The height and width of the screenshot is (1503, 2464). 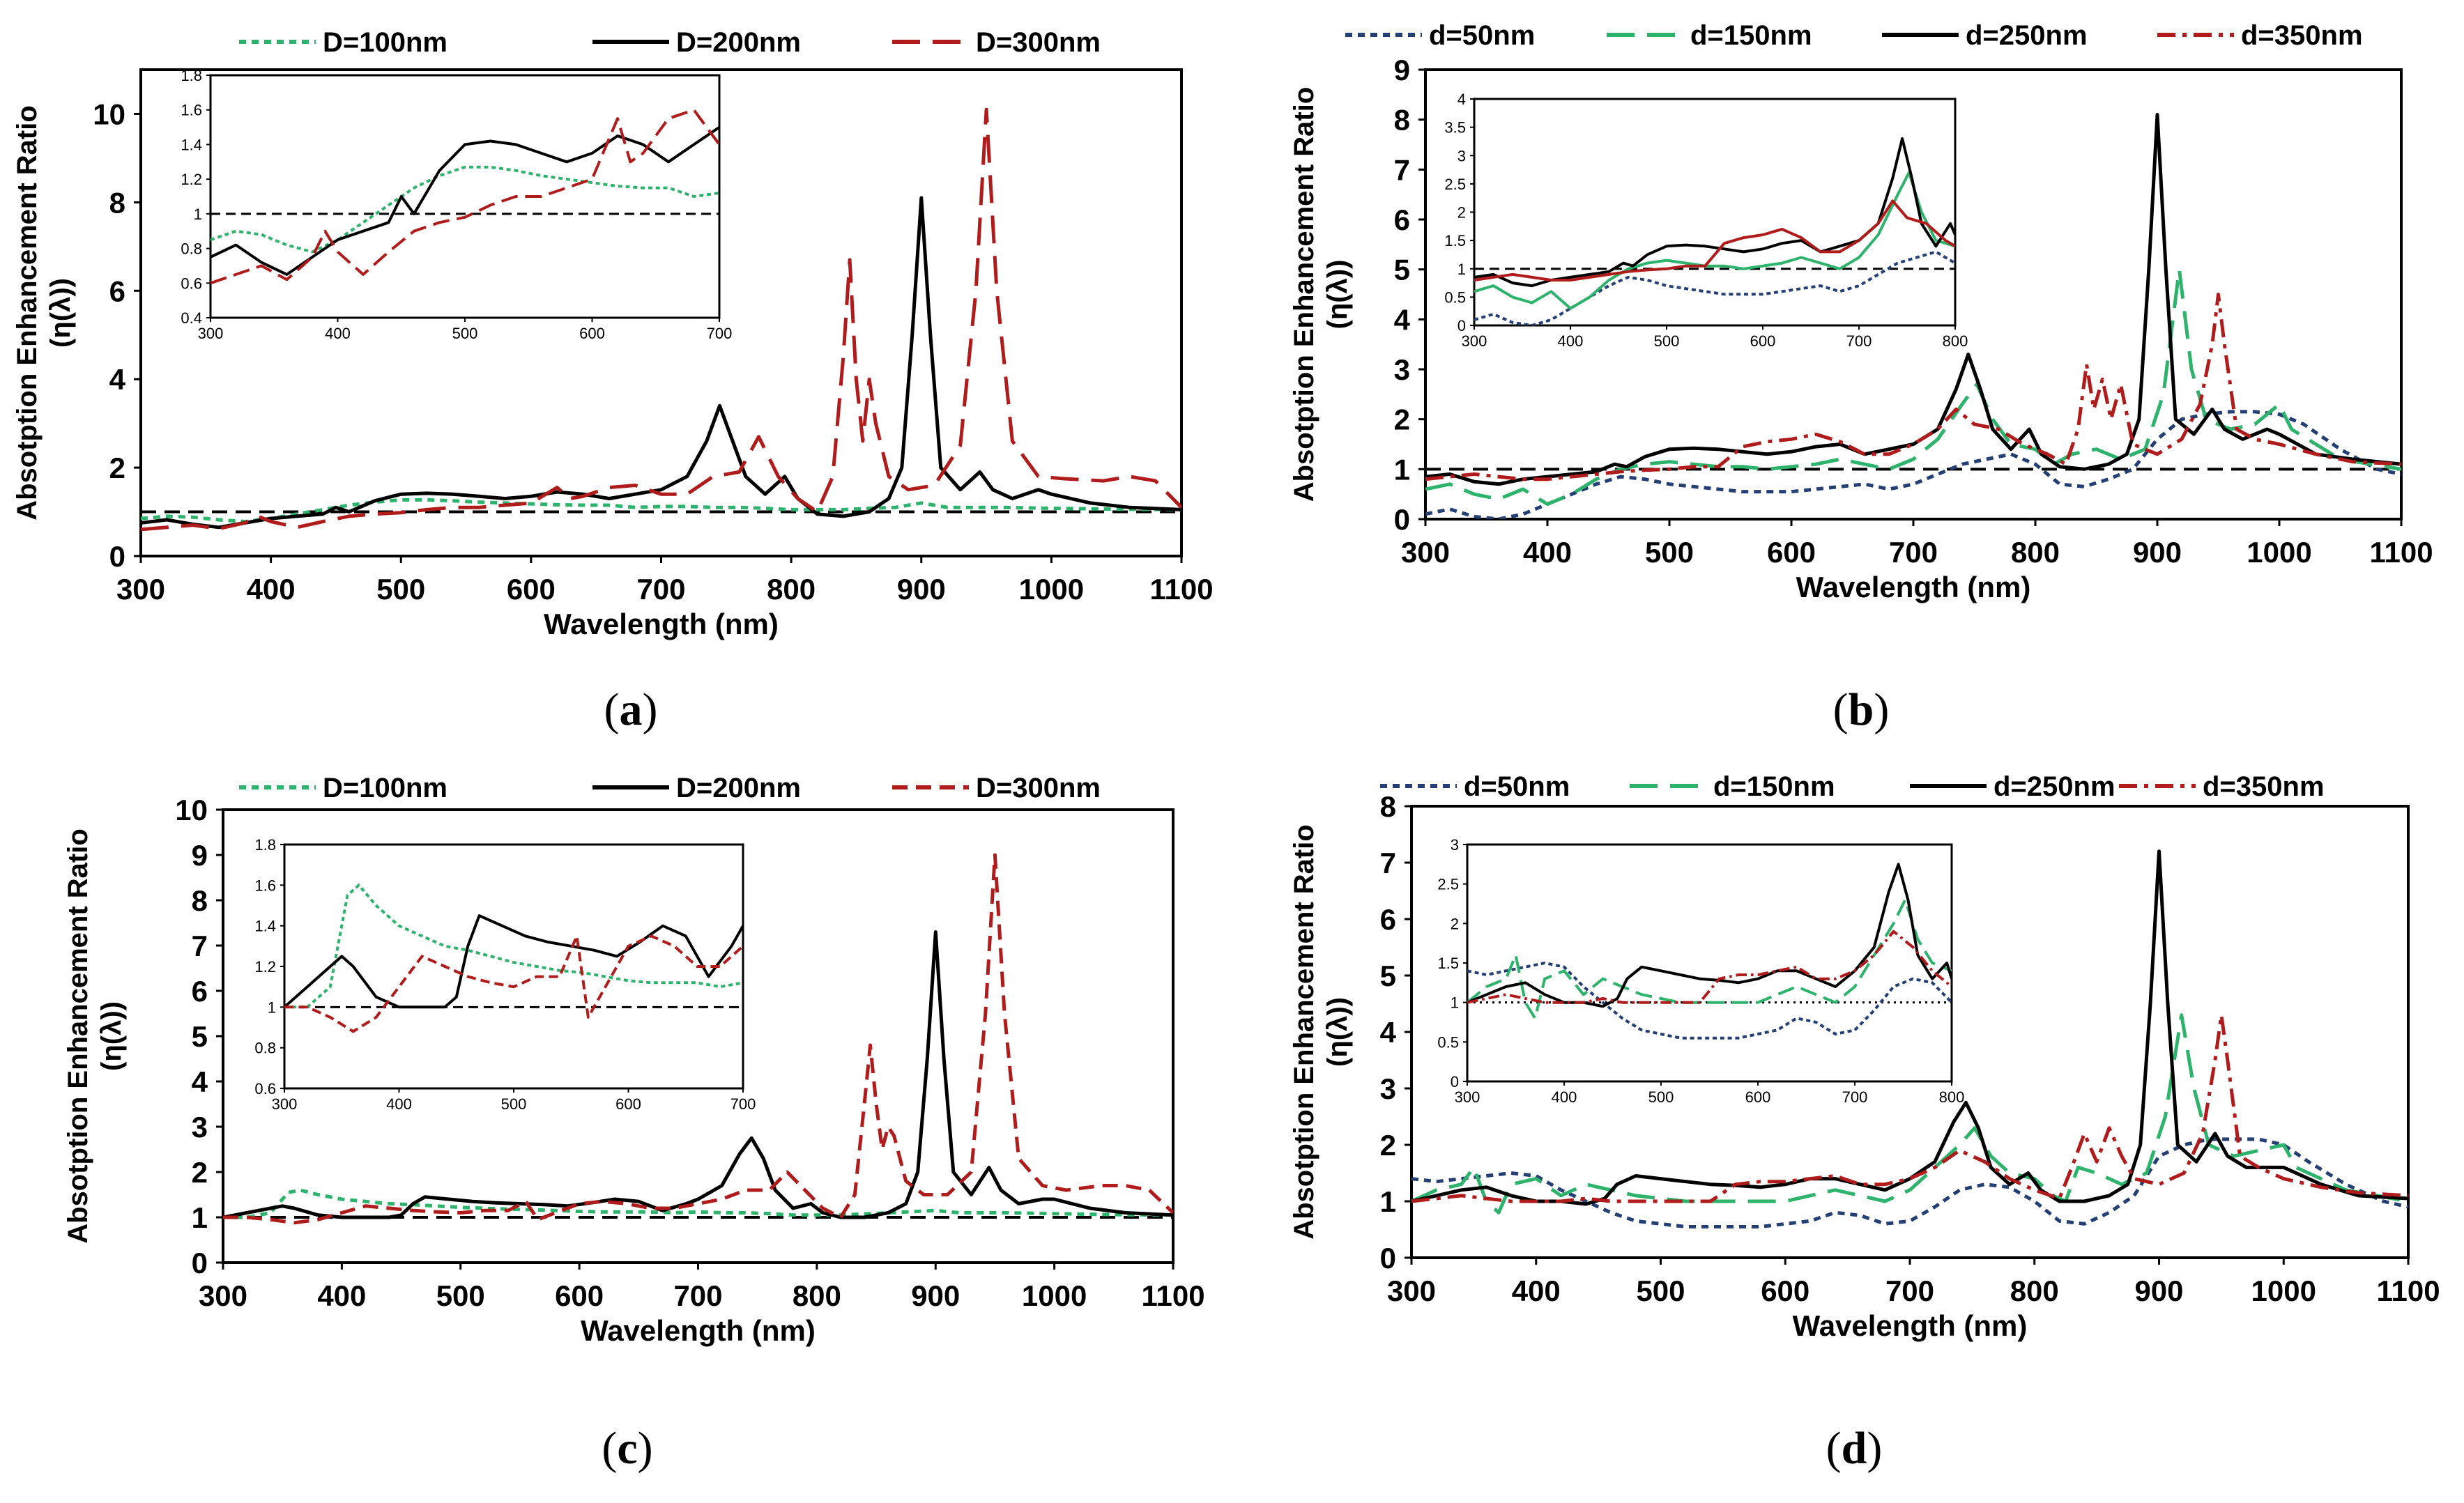 I want to click on series-line-d-50nm, so click(x=1709, y=1001).